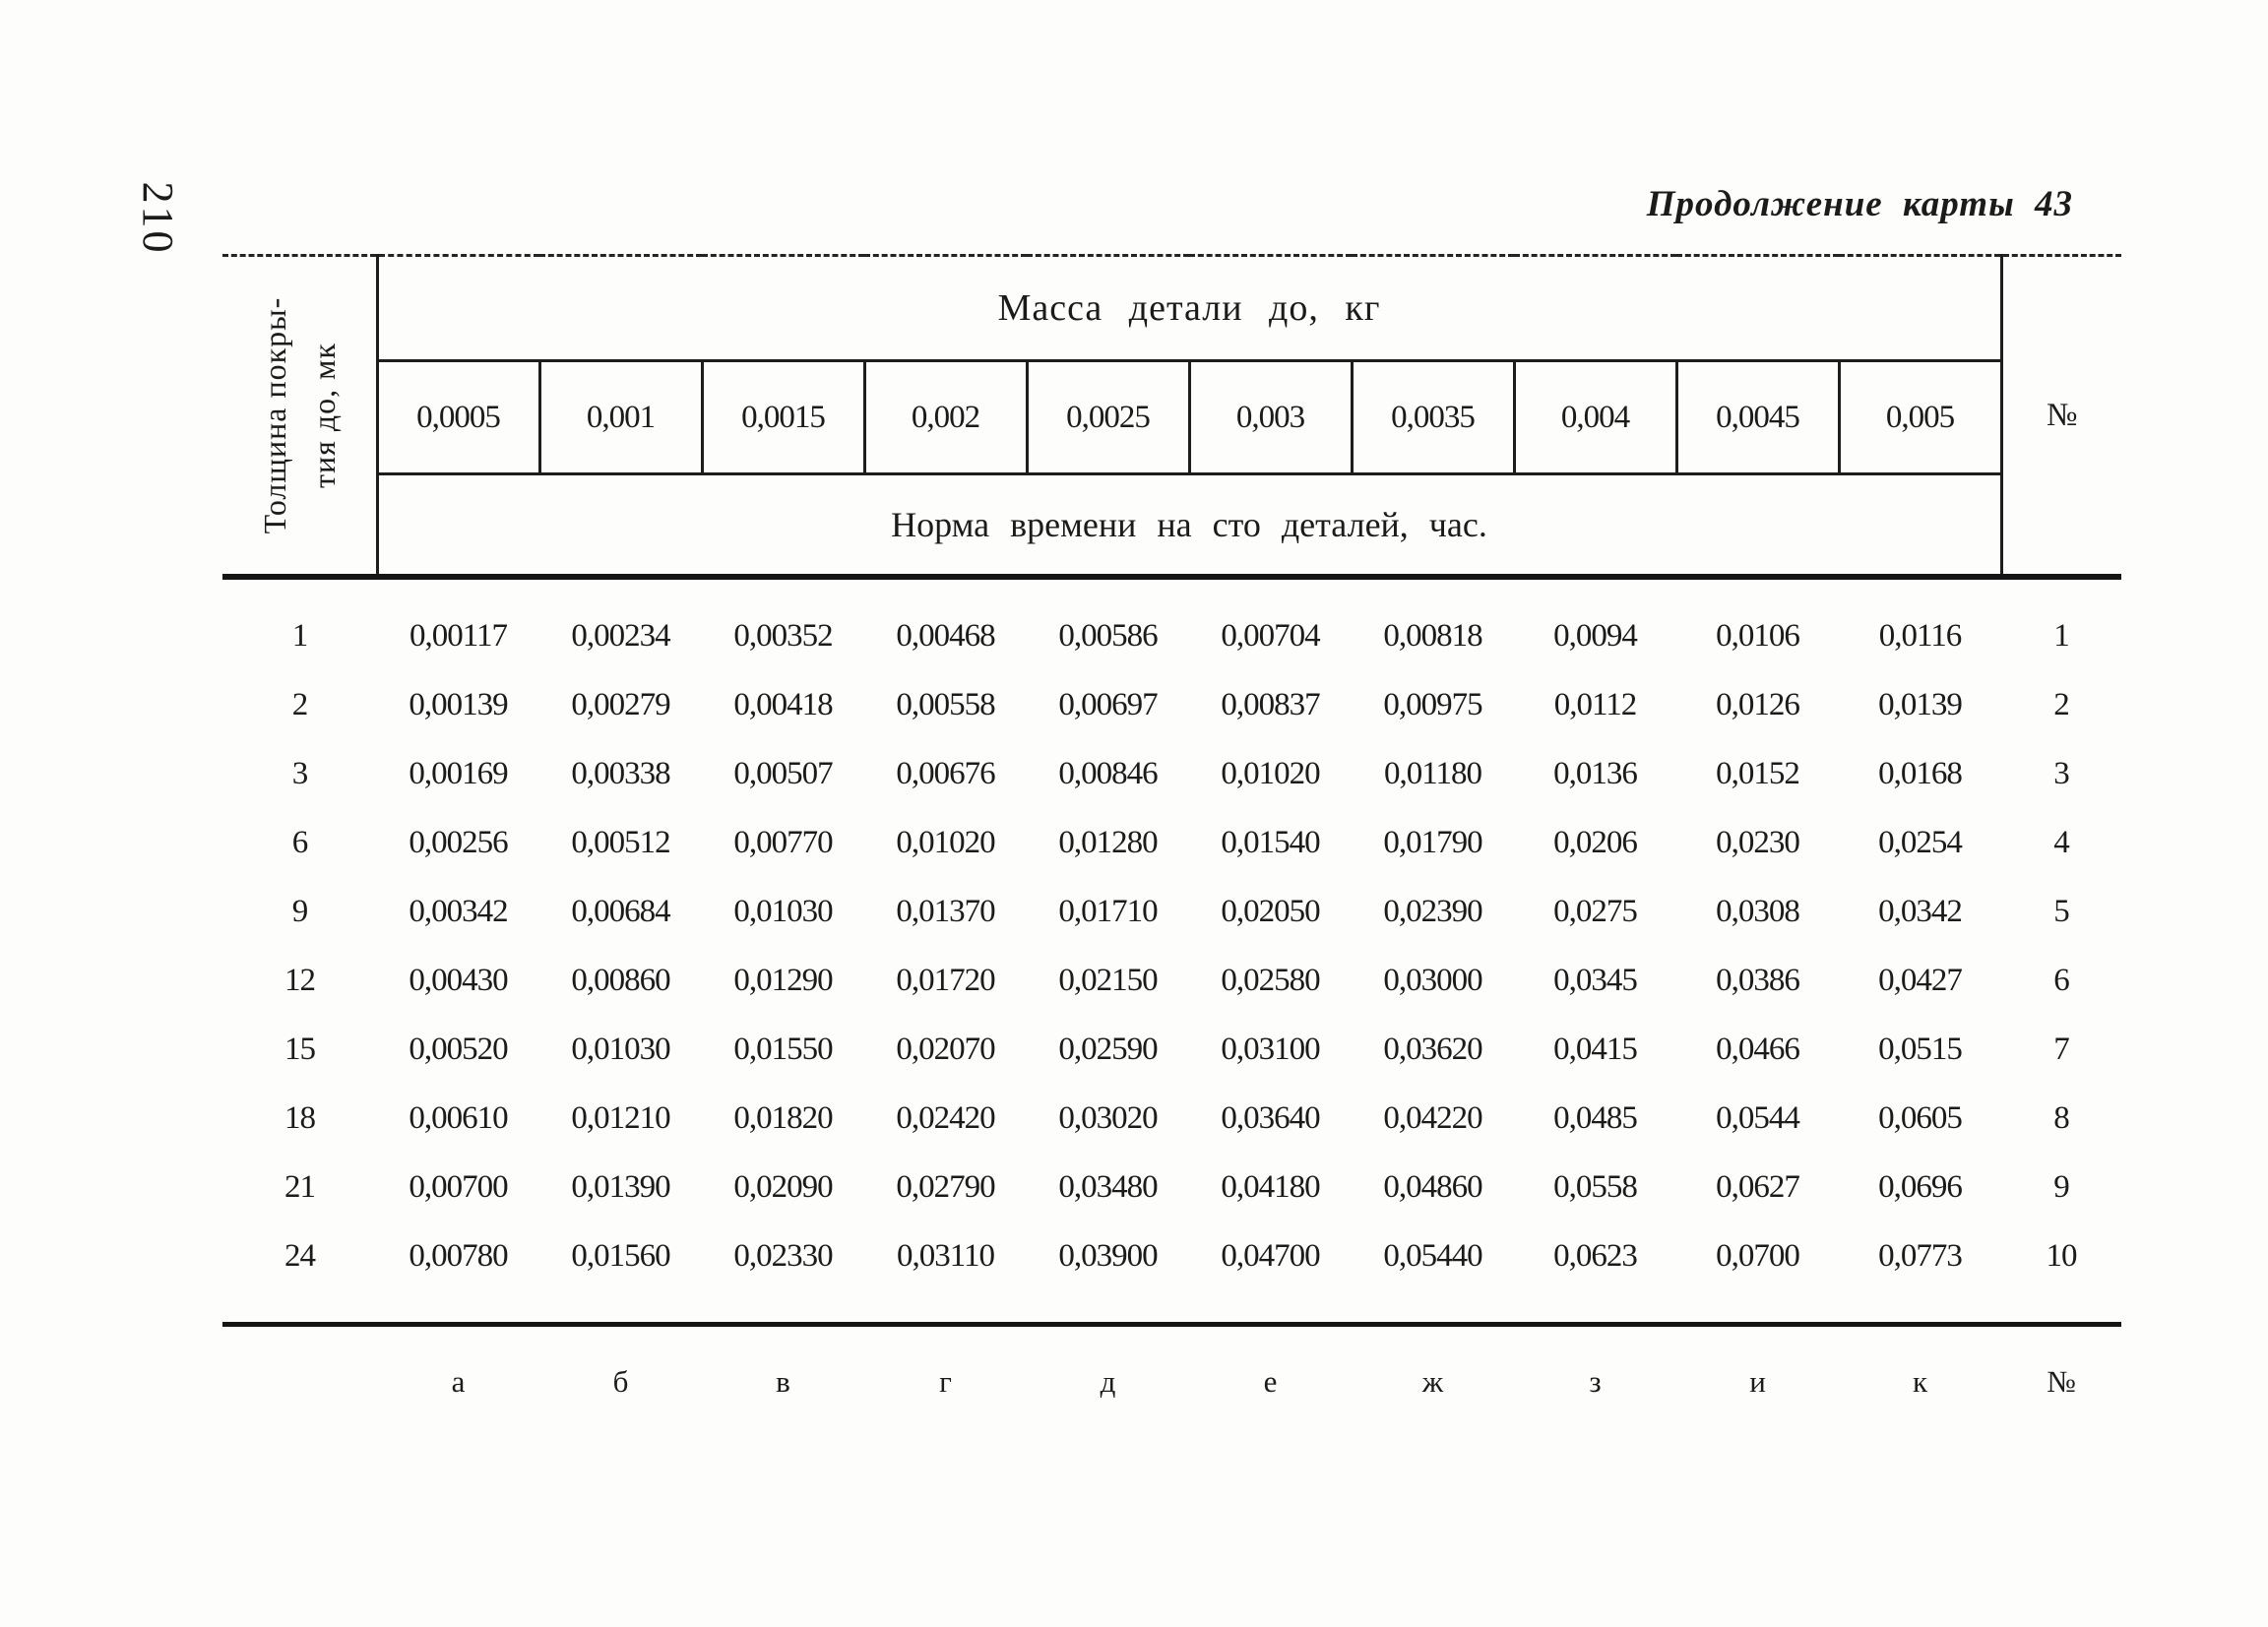 The width and height of the screenshot is (2268, 1627). Describe the element at coordinates (783, 1379) in the screenshot. I see `column-letter: в` at that location.